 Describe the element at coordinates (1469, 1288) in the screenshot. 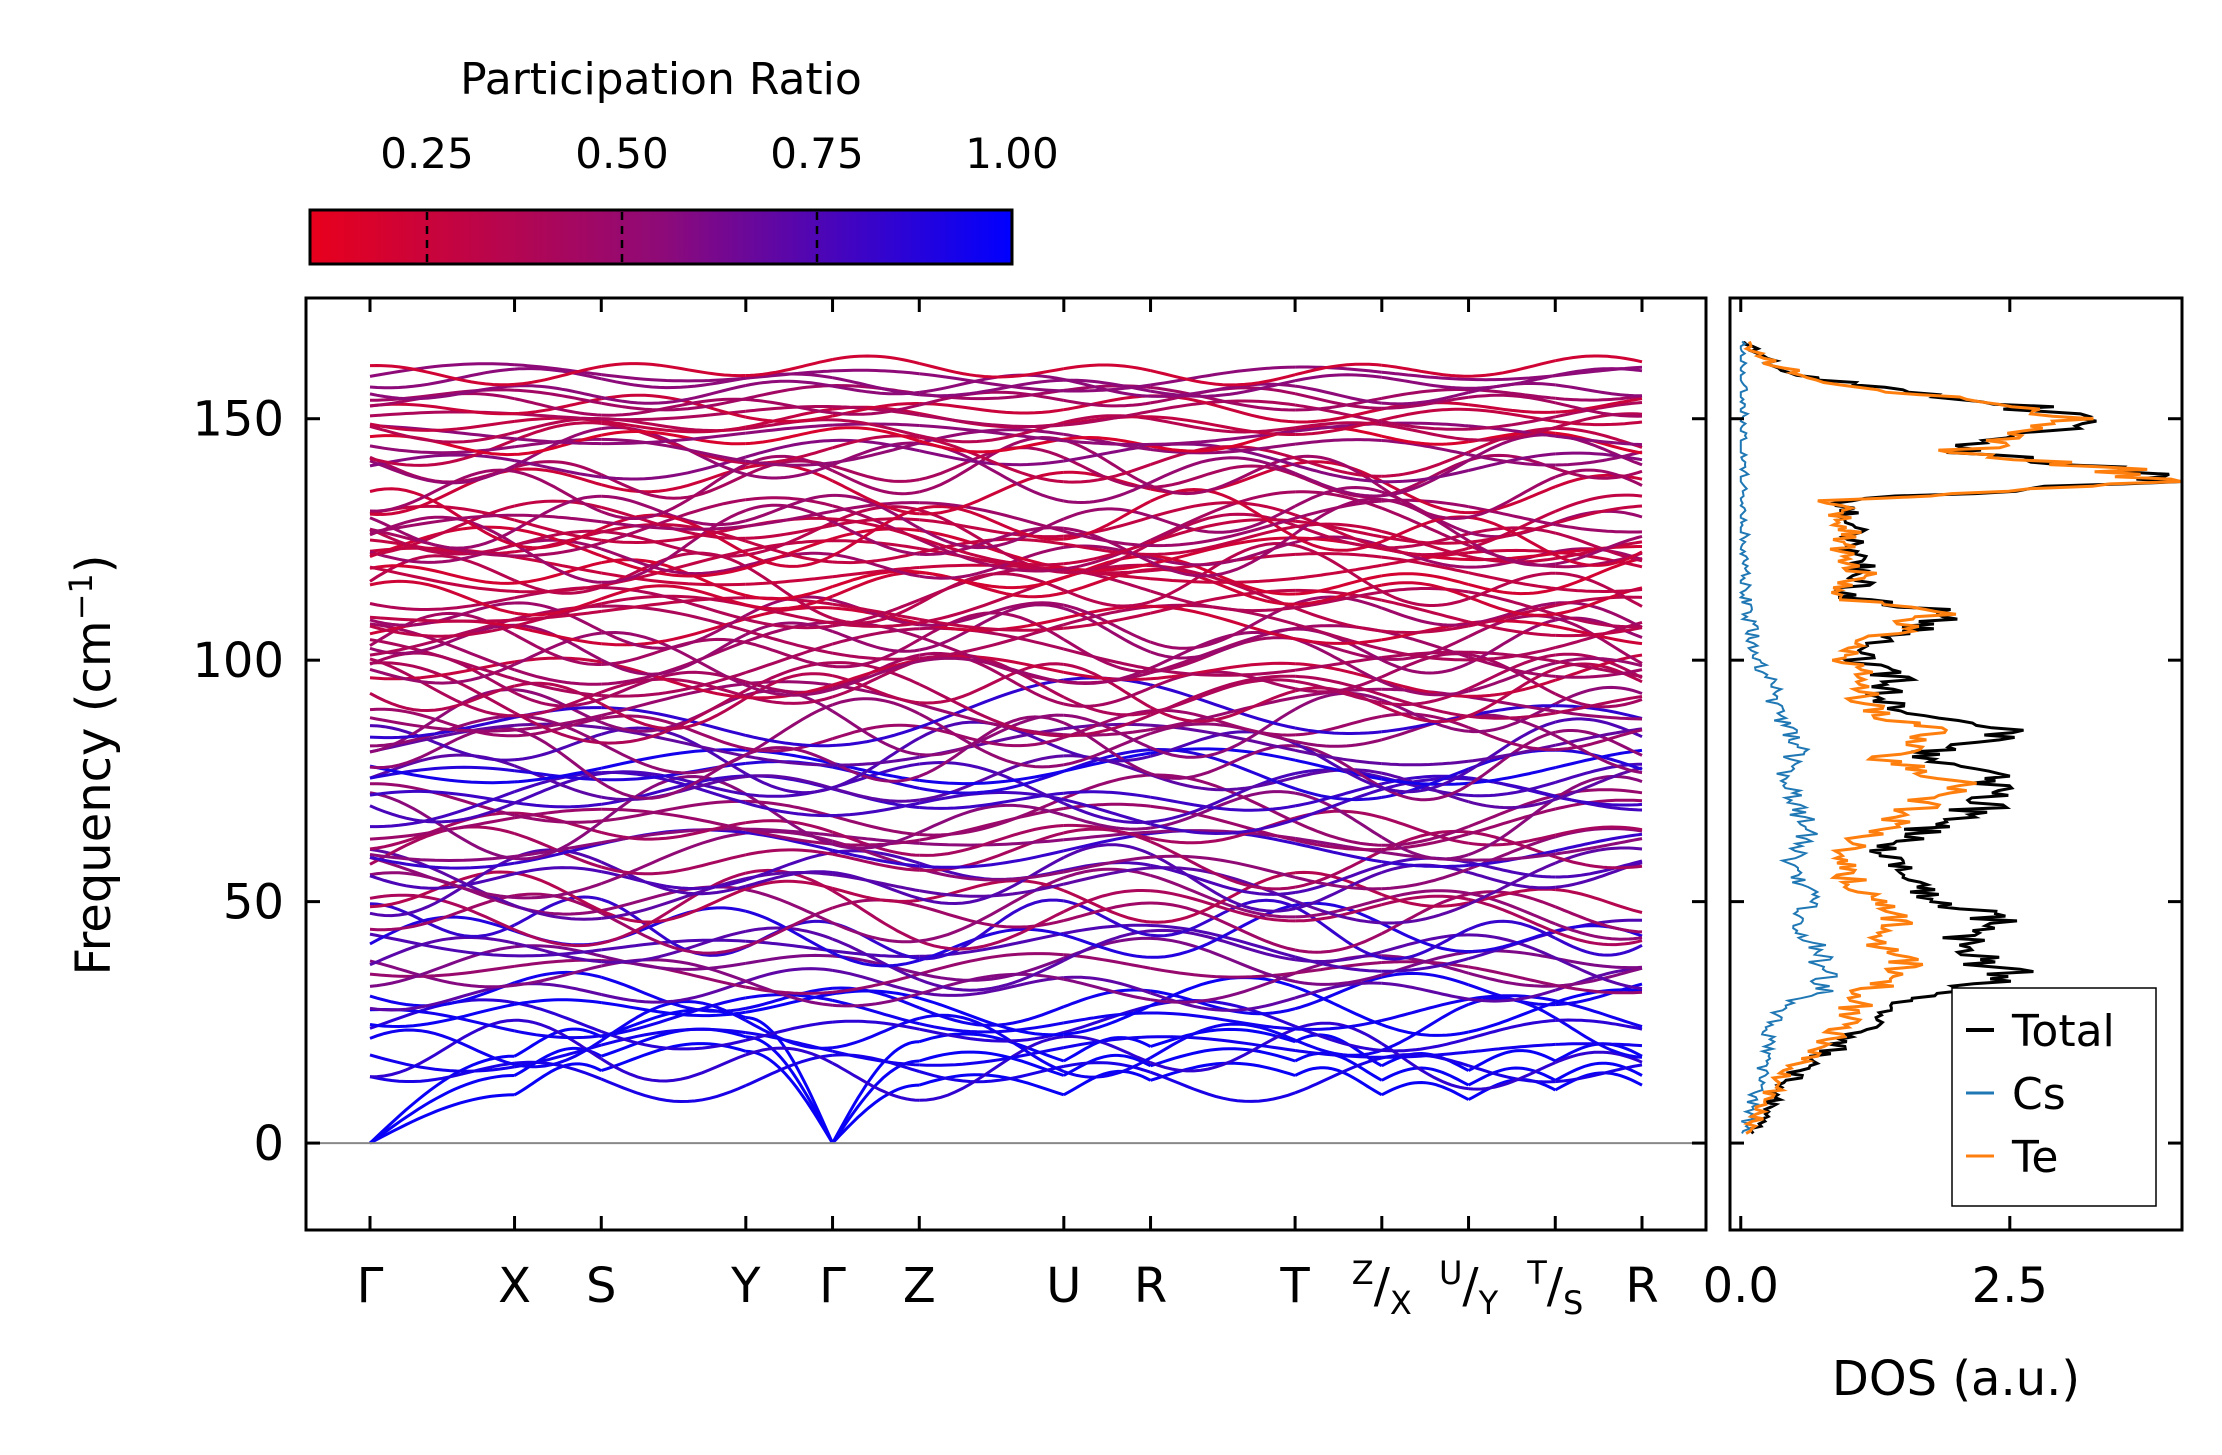

I see `x-tick-label: U/Y` at that location.